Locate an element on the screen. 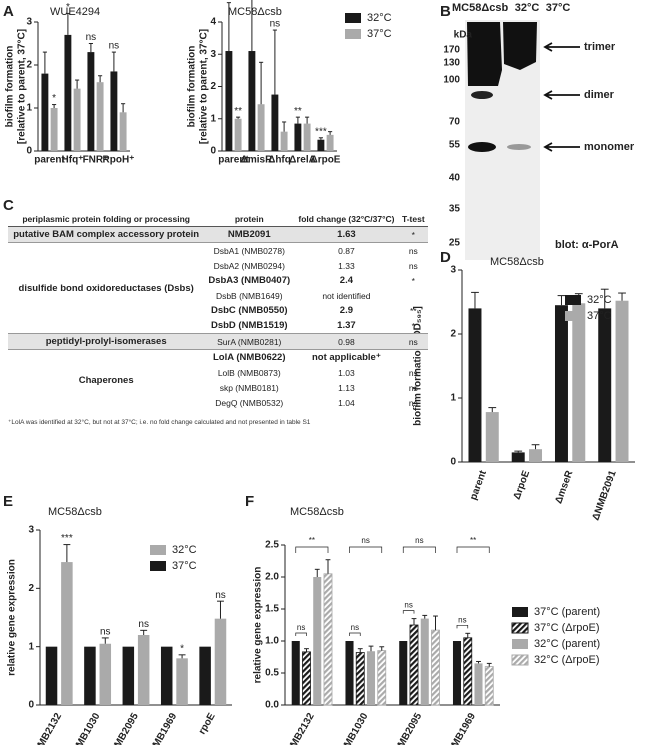 The height and width of the screenshot is (745, 648). table-row: DsbD (NMB1519) 1.37 * is located at coordinates (218, 326).